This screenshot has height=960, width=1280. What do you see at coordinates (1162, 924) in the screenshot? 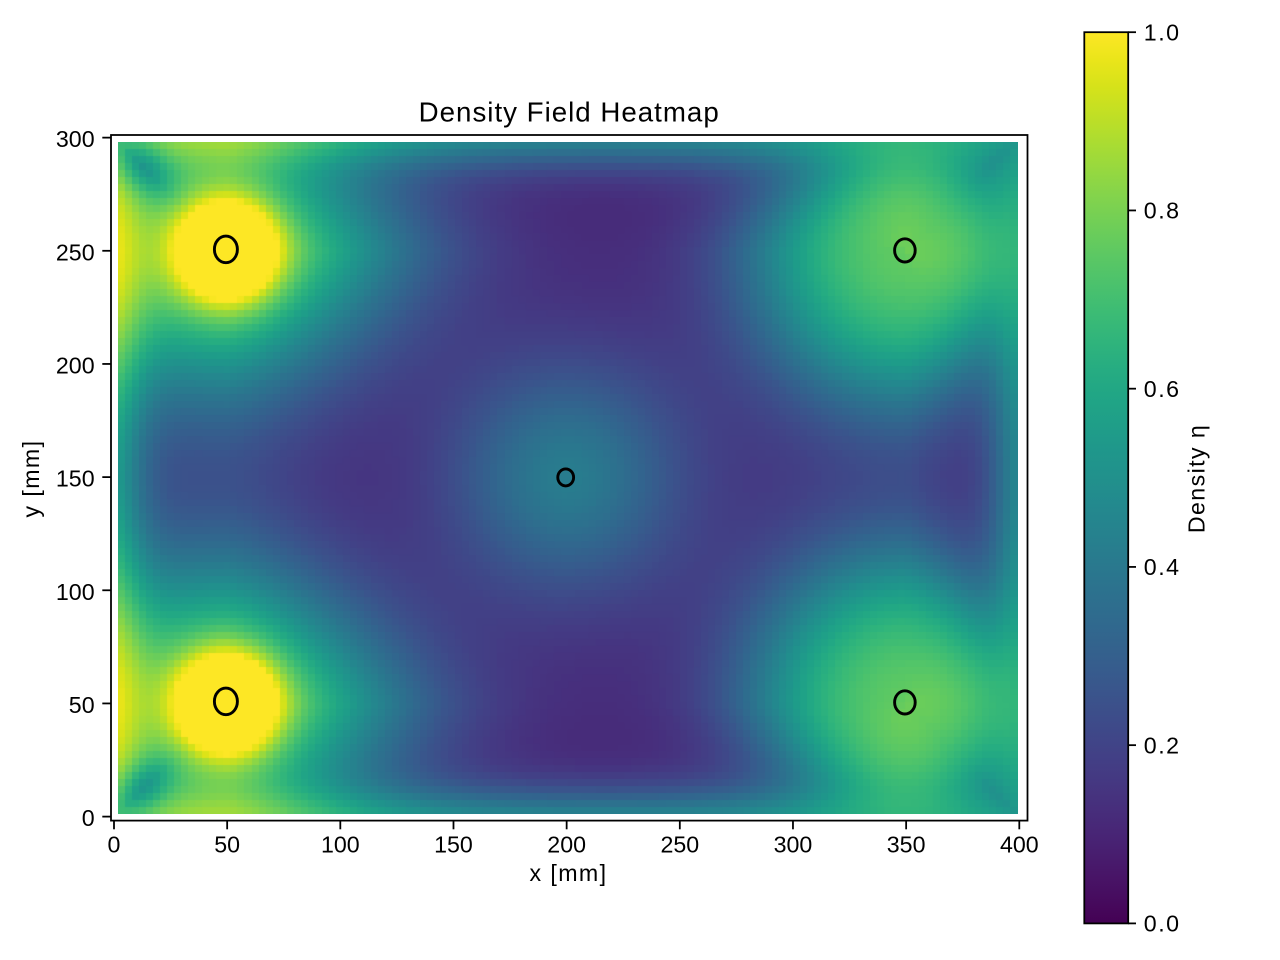
I see `svg-text: 0.0` at bounding box center [1162, 924].